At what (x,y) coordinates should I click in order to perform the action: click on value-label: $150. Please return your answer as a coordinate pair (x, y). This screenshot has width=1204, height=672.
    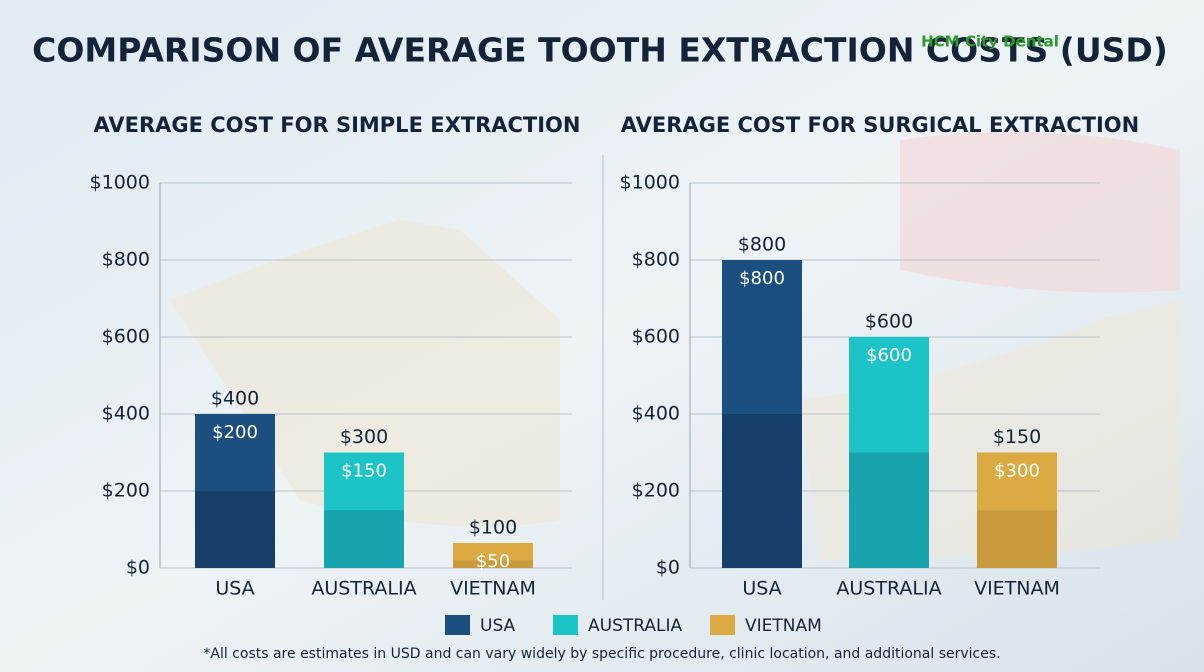
    Looking at the image, I should click on (1017, 437).